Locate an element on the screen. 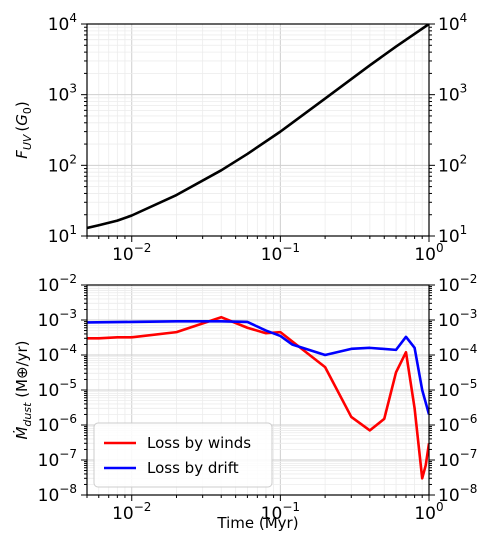  y-tick-label-right: 10⁻⁵ is located at coordinates (457, 389).